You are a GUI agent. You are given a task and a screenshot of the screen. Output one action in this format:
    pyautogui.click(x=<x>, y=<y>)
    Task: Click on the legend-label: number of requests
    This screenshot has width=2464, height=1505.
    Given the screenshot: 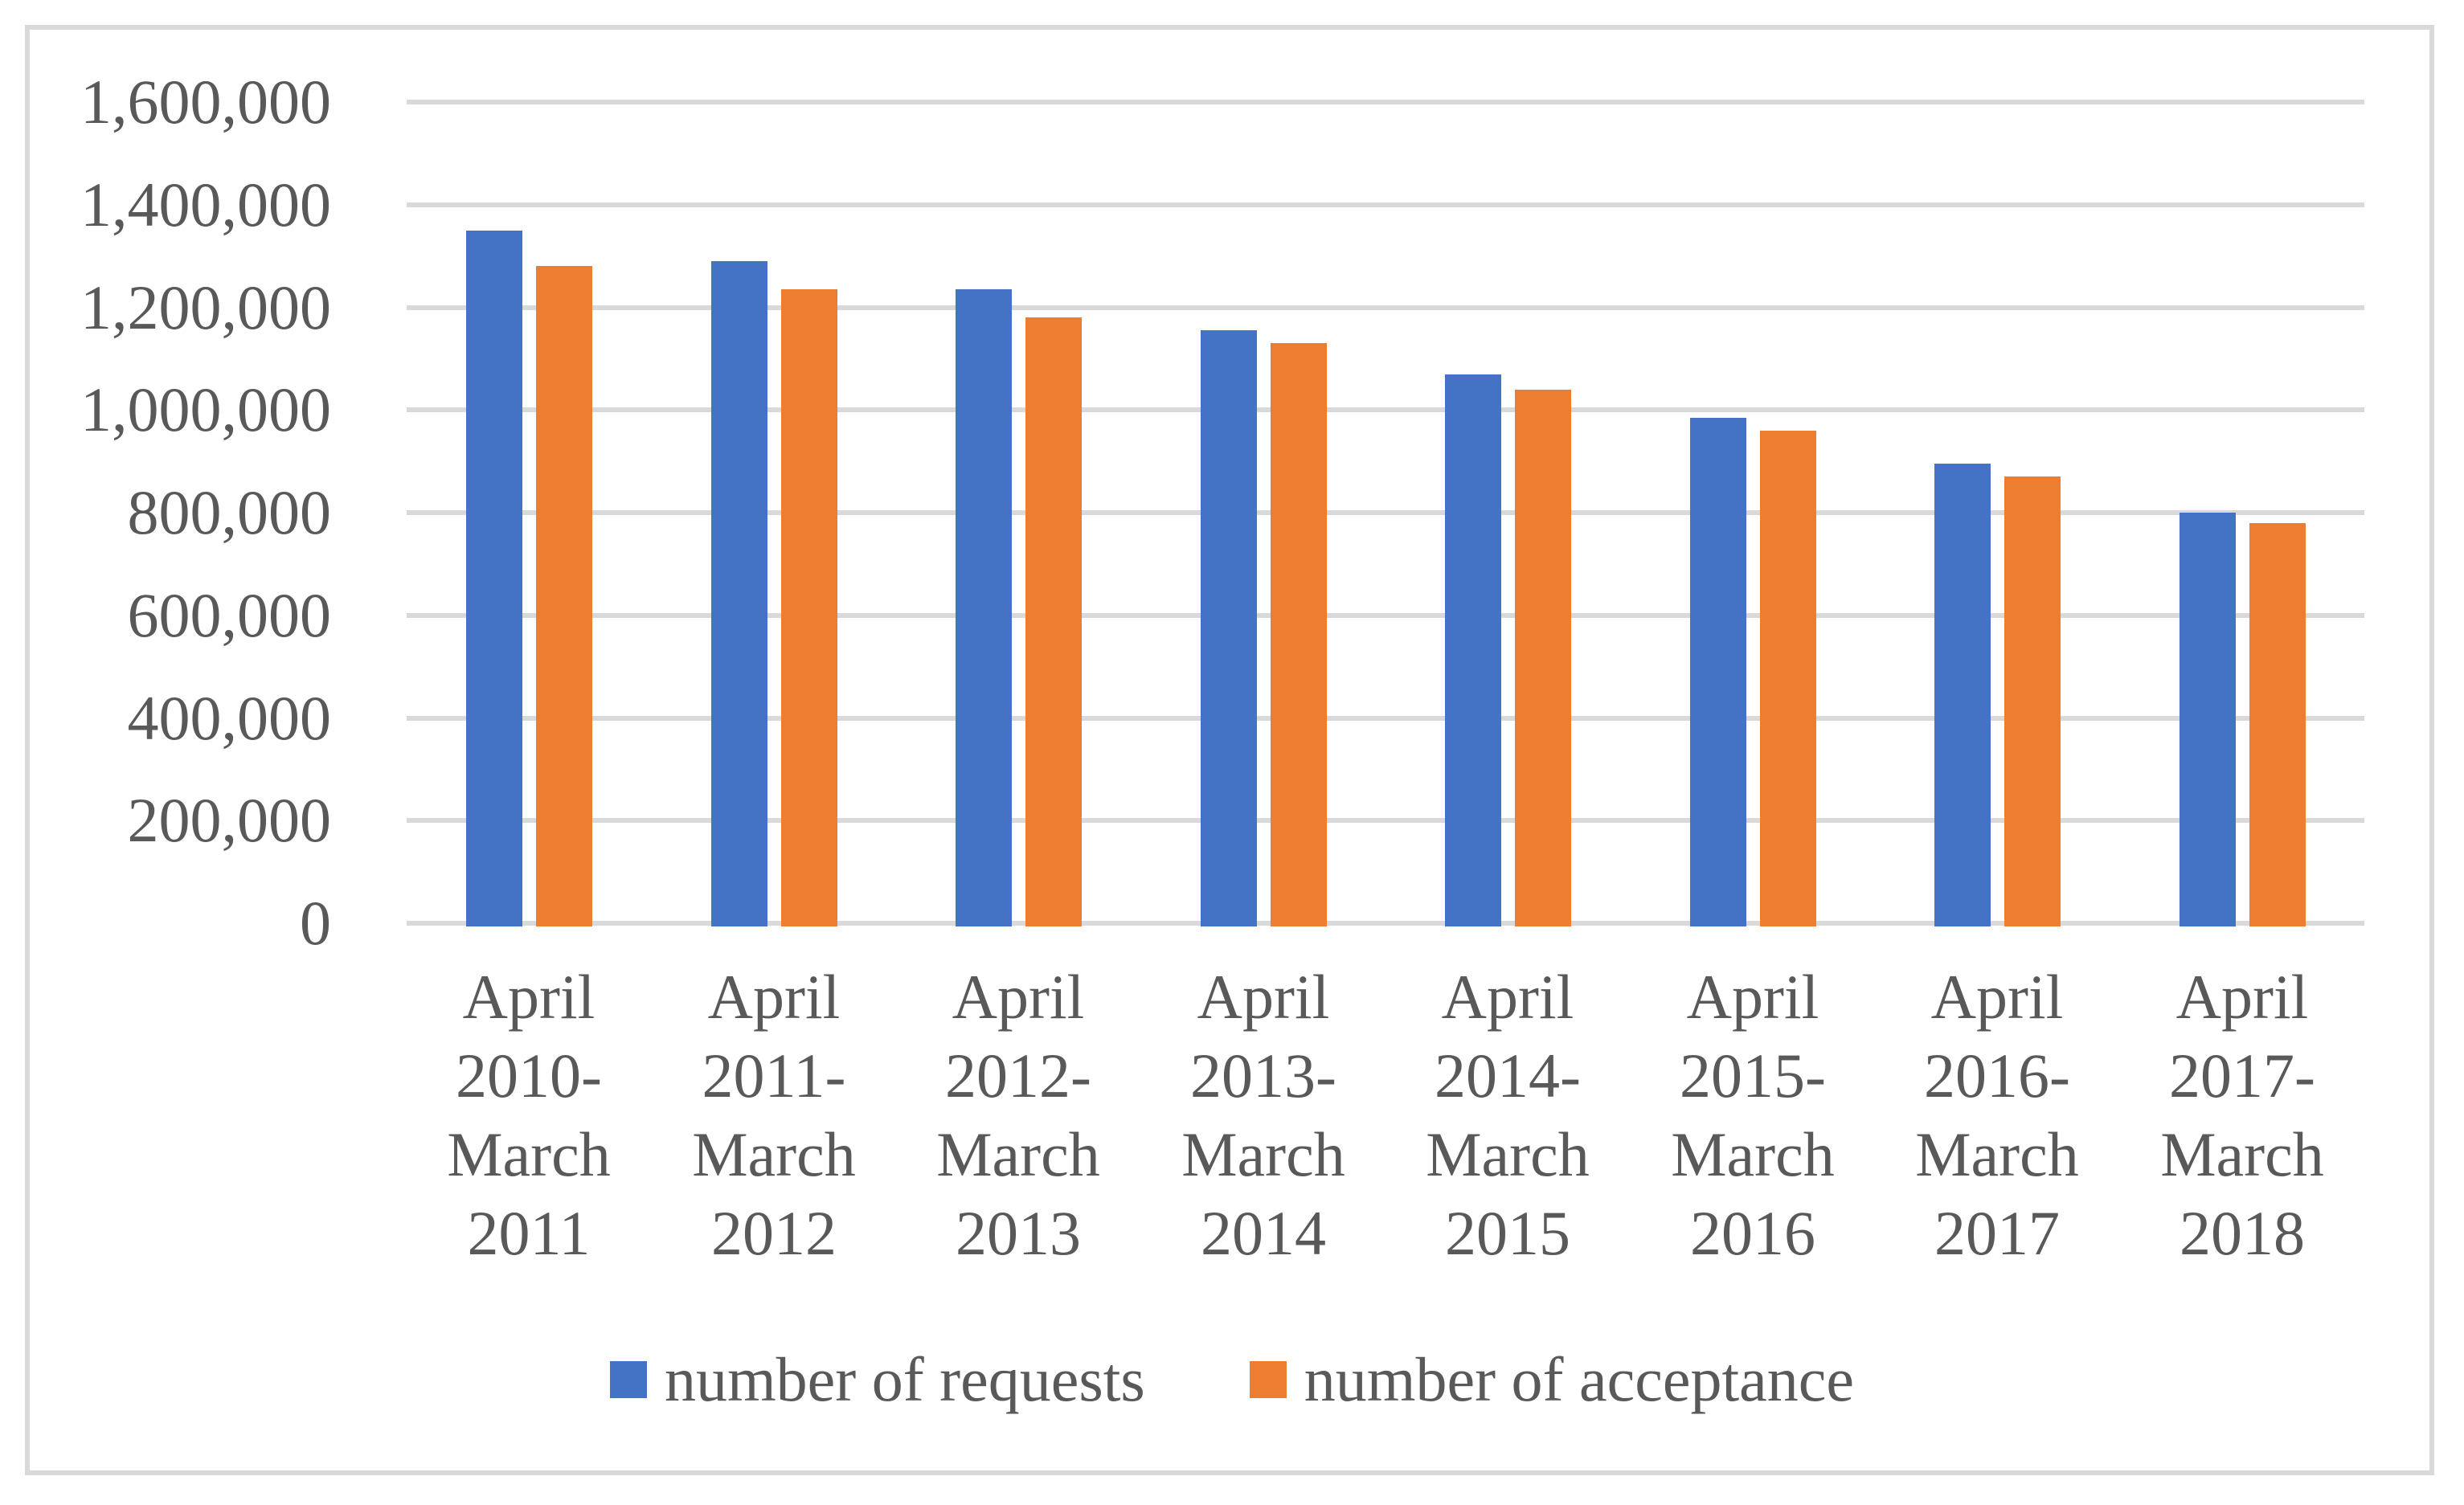 What is the action you would take?
    pyautogui.click(x=904, y=1379)
    